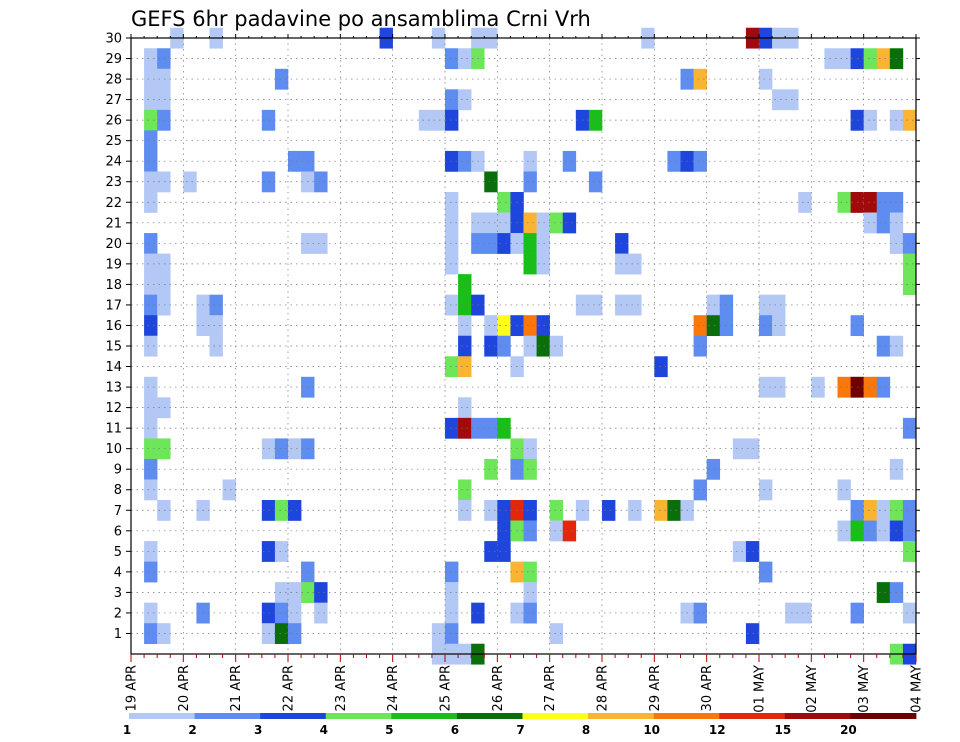 Image resolution: width=960 pixels, height=742 pixels. What do you see at coordinates (113, 264) in the screenshot?
I see `y-tick-label: 19` at bounding box center [113, 264].